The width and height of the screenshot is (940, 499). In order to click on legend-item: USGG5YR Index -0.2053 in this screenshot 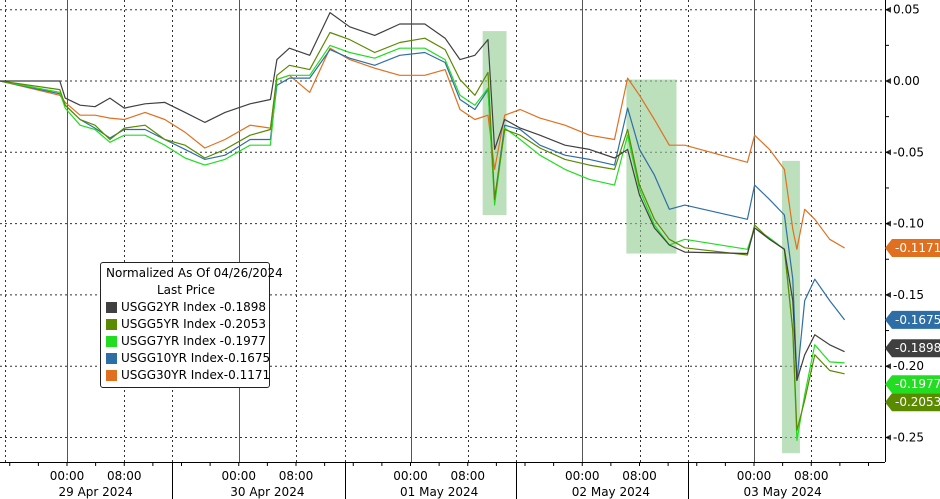, I will do `click(186, 324)`.